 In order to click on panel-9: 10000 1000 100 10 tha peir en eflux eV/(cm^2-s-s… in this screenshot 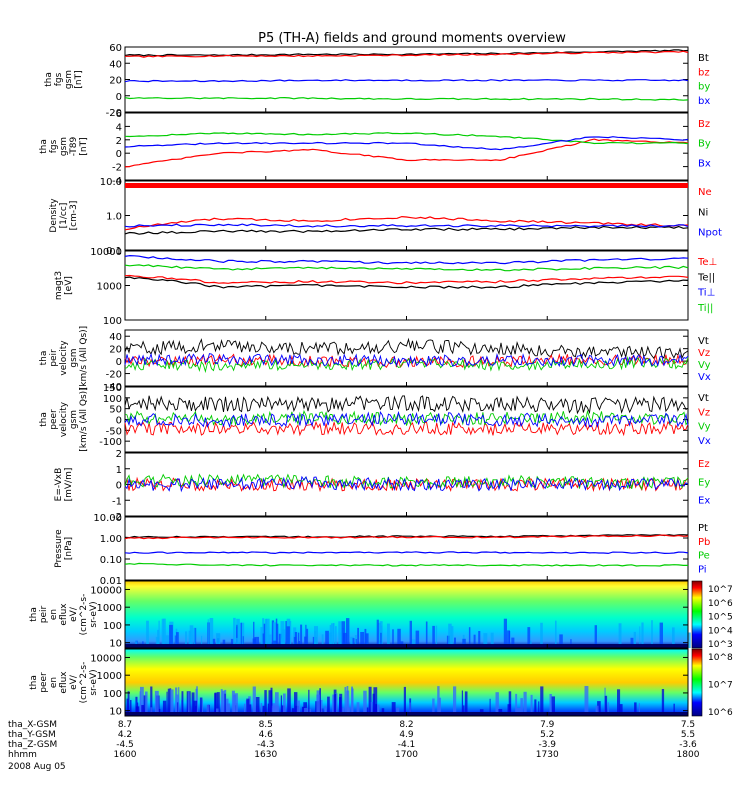, I will do `click(381, 615)`.